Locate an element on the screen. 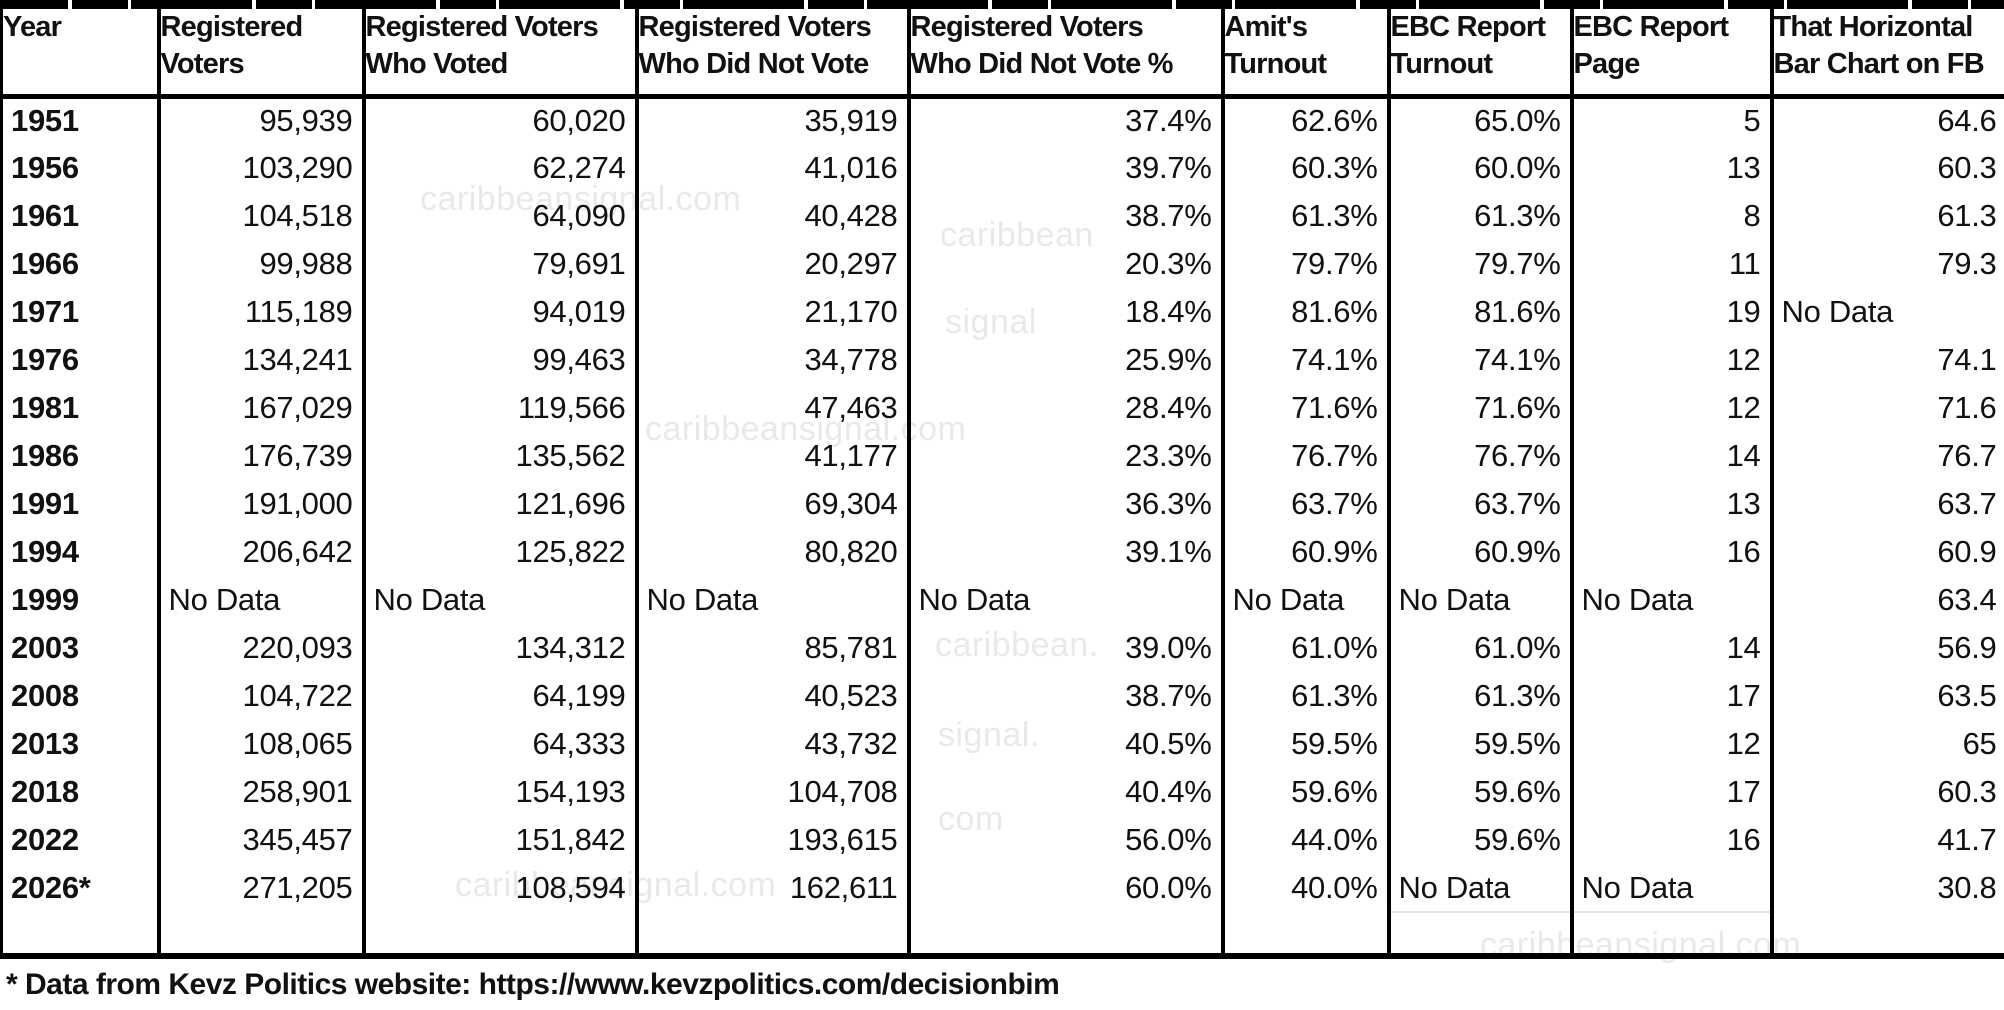  table-cell: 21,170 is located at coordinates (773, 312).